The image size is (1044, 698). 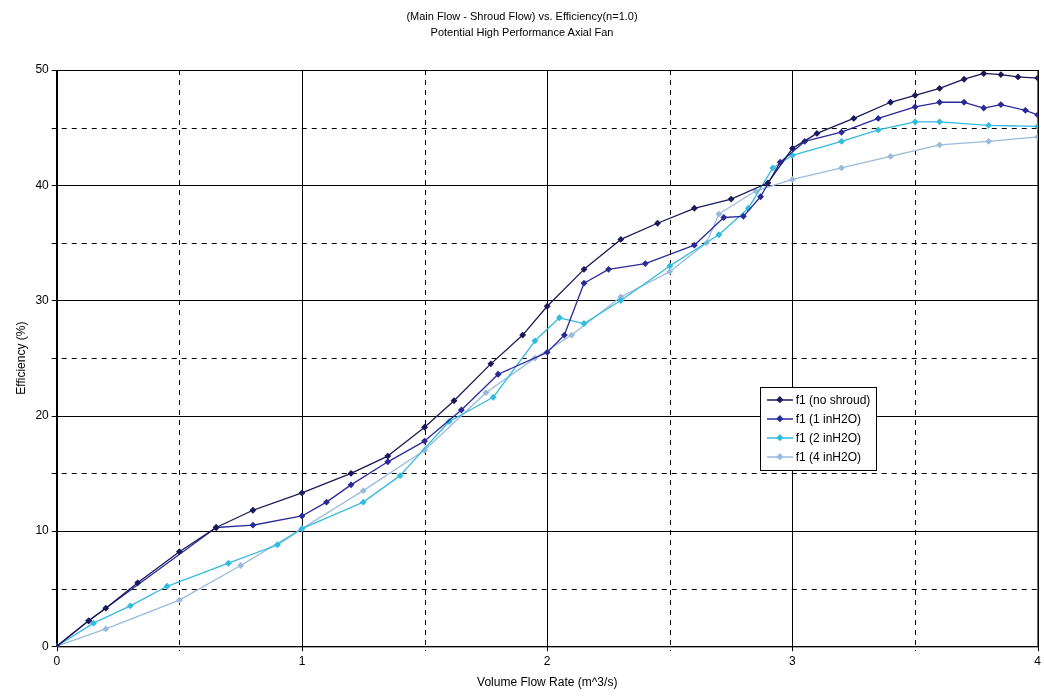 What do you see at coordinates (20, 358) in the screenshot?
I see `y-axis-title: Efficiency (%)` at bounding box center [20, 358].